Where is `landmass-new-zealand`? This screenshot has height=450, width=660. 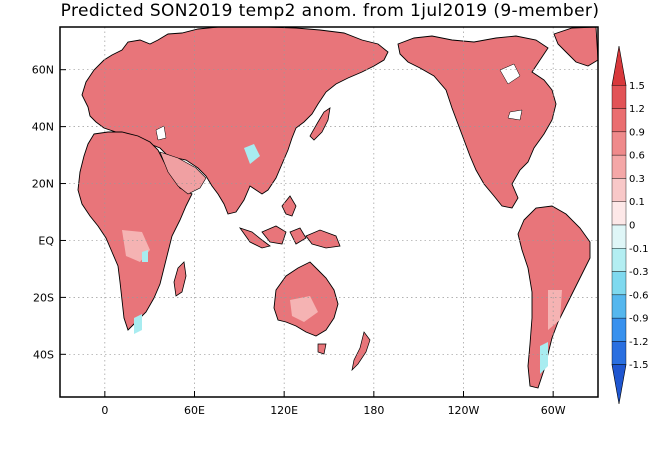 landmass-new-zealand is located at coordinates (361, 351).